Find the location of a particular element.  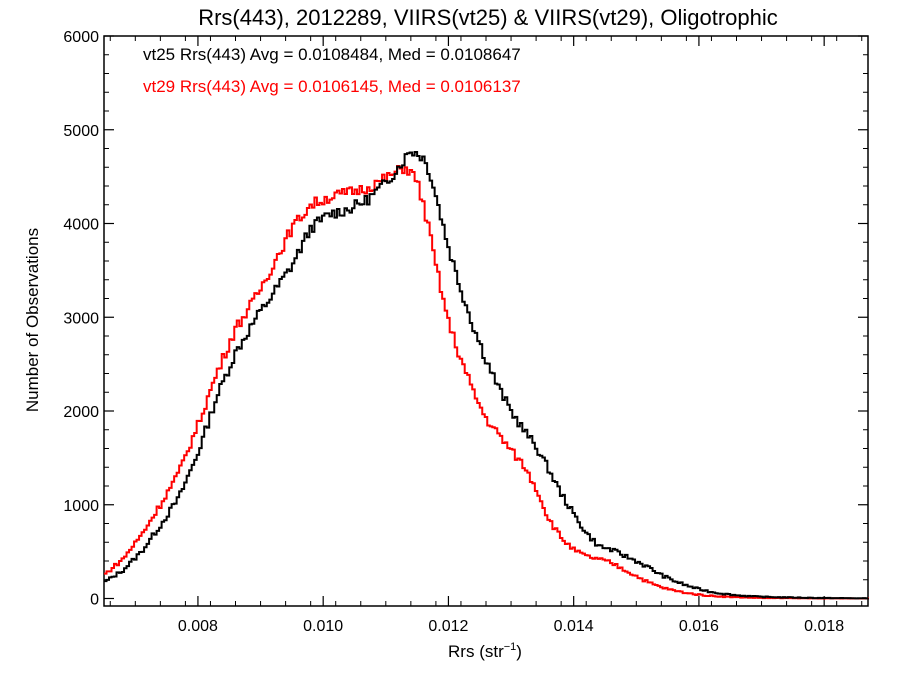

x-tick-label: 0.010 is located at coordinates (323, 626).